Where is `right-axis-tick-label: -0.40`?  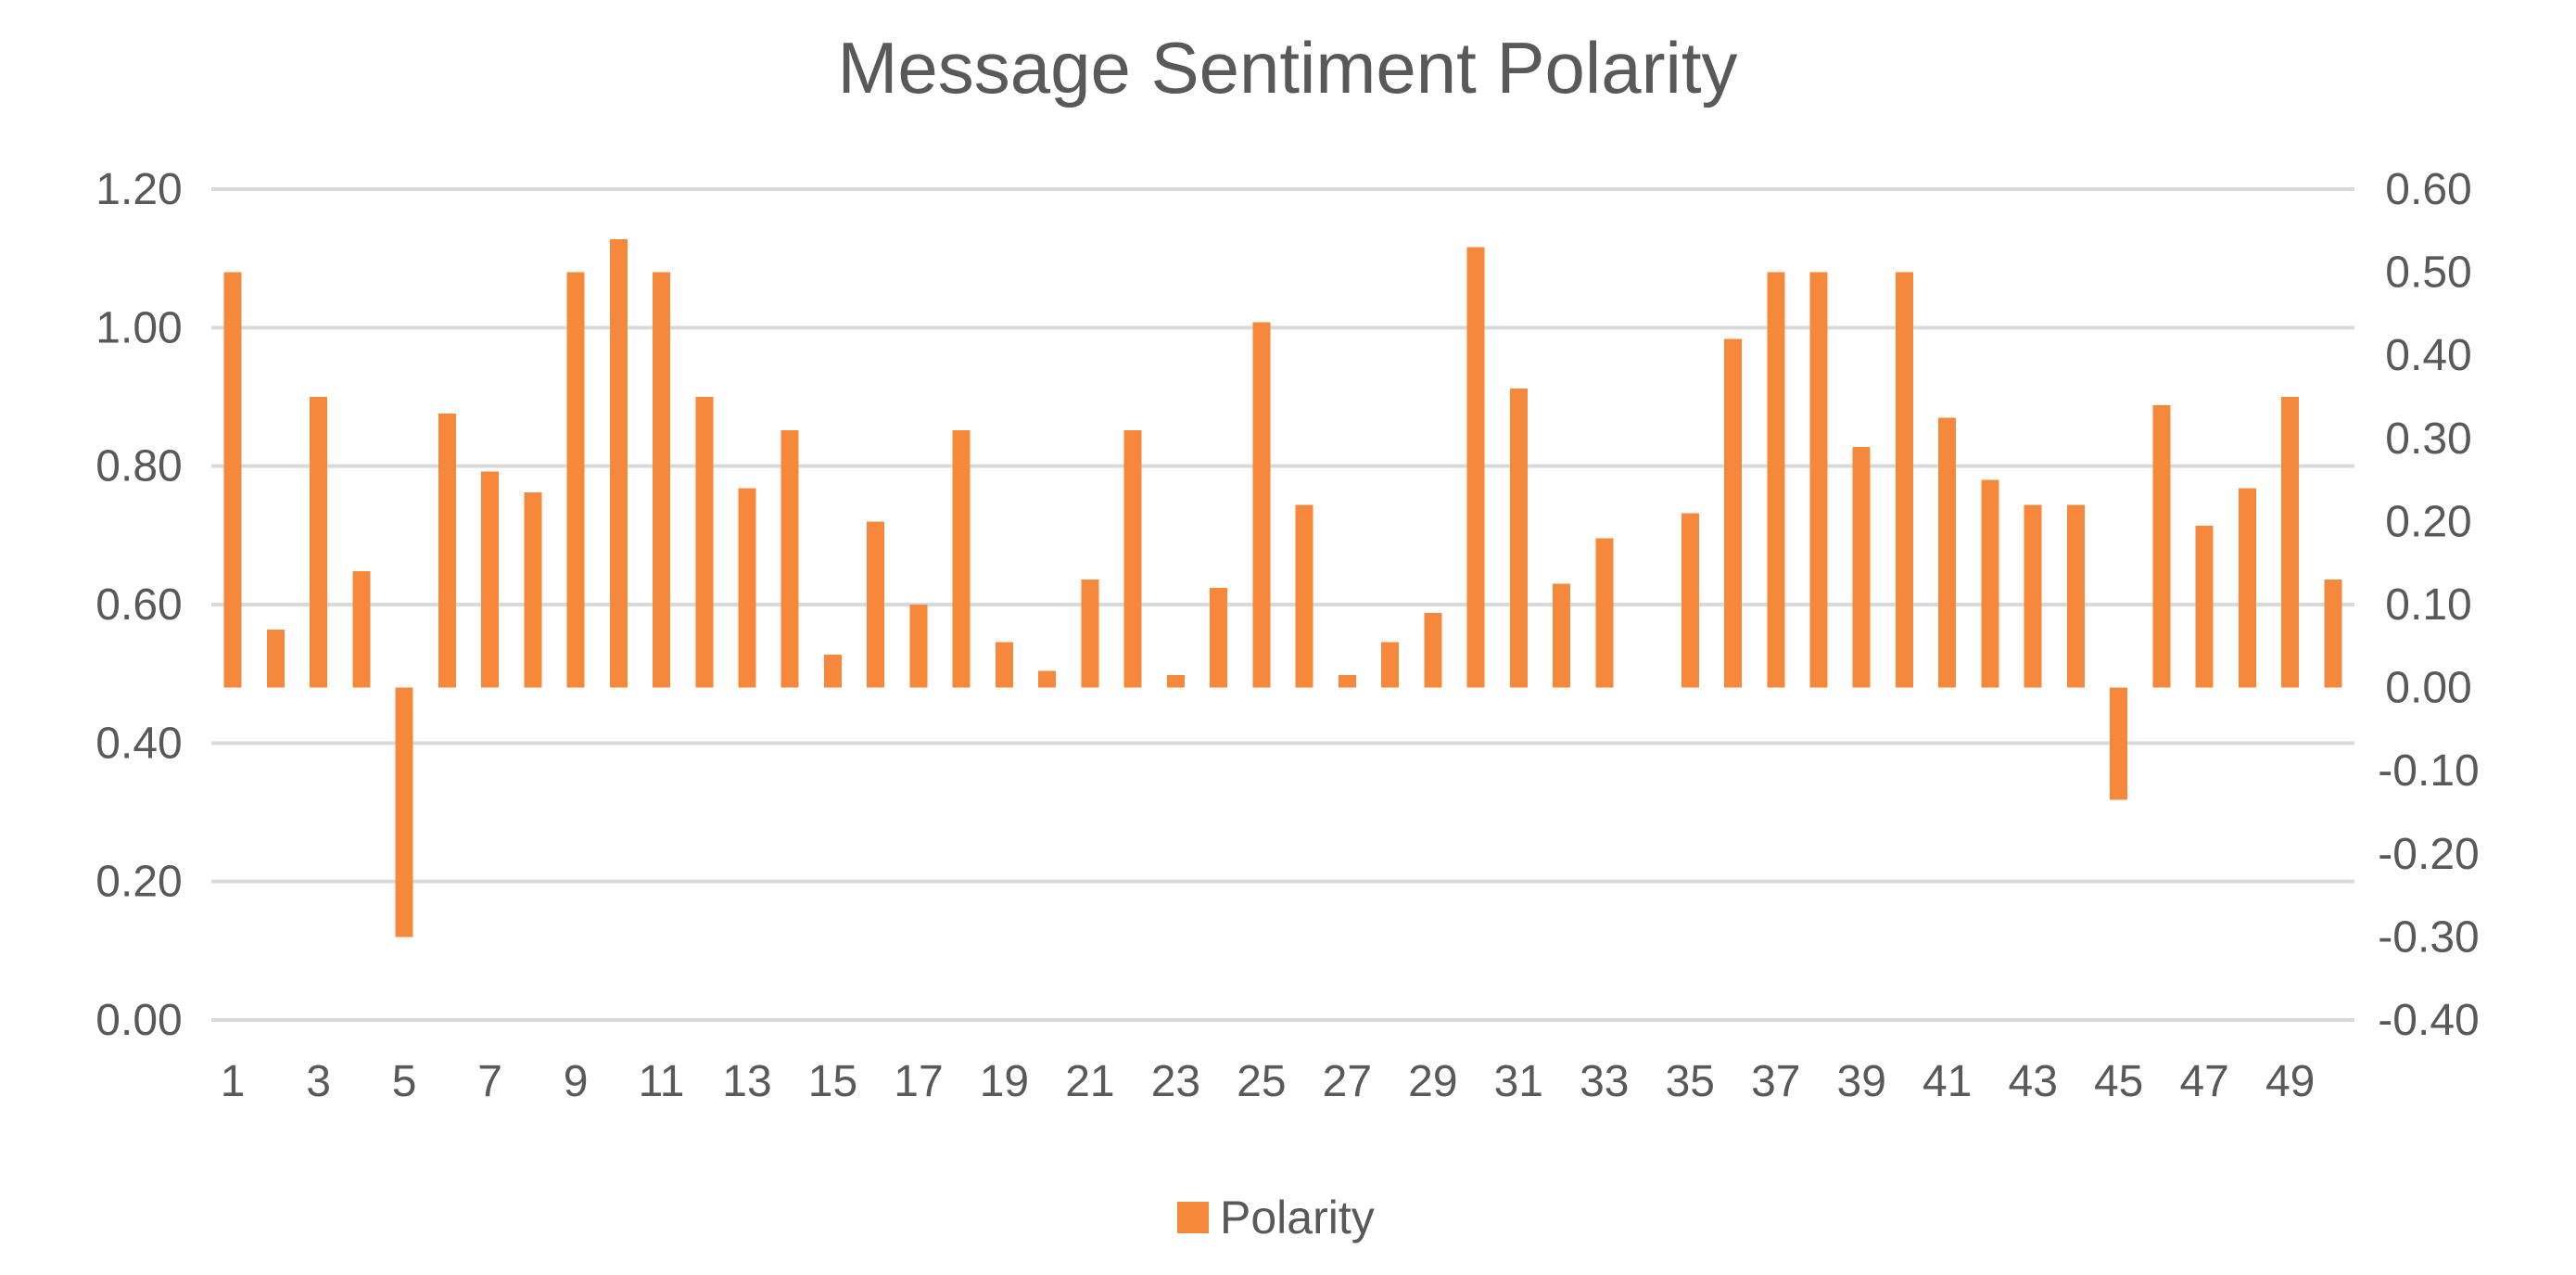 right-axis-tick-label: -0.40 is located at coordinates (2428, 1020).